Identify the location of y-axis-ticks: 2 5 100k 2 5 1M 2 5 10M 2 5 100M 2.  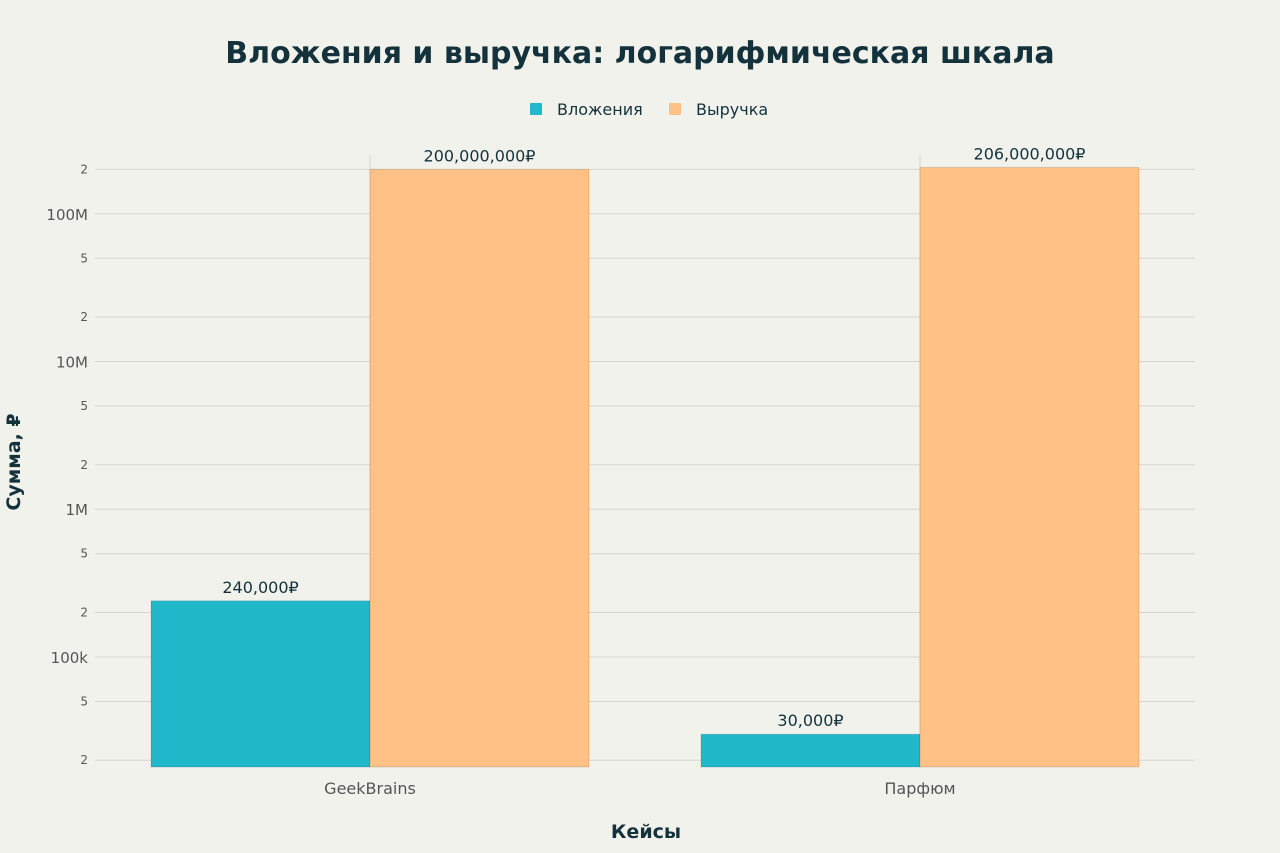
(67, 464).